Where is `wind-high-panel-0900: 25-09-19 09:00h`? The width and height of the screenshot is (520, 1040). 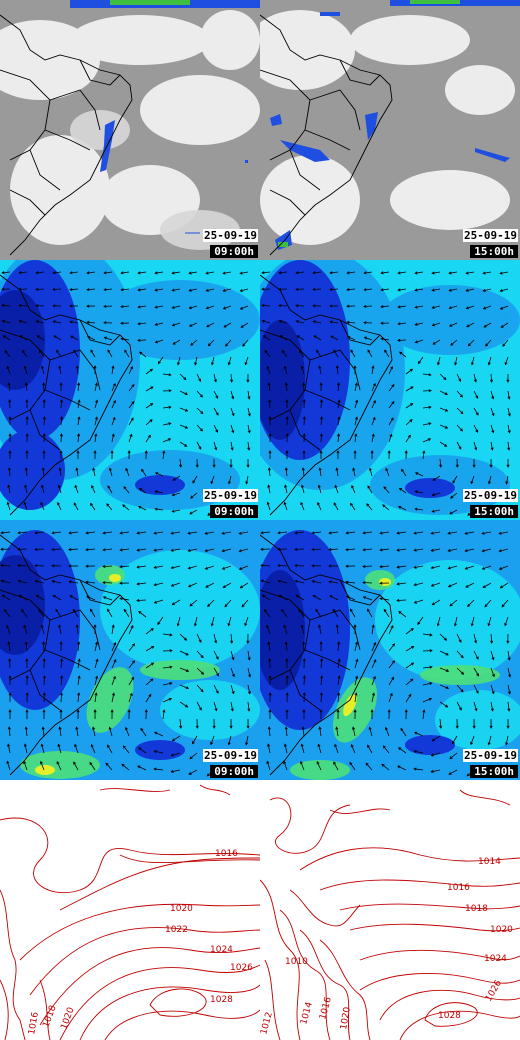
wind-high-panel-0900: 25-09-19 09:00h is located at coordinates (130, 650).